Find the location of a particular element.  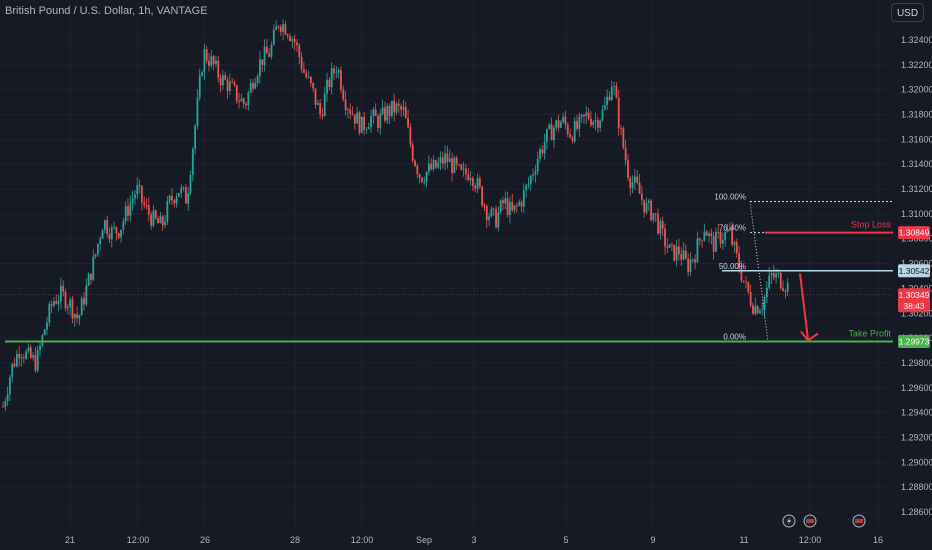

flag-canton is located at coordinates (856, 520).